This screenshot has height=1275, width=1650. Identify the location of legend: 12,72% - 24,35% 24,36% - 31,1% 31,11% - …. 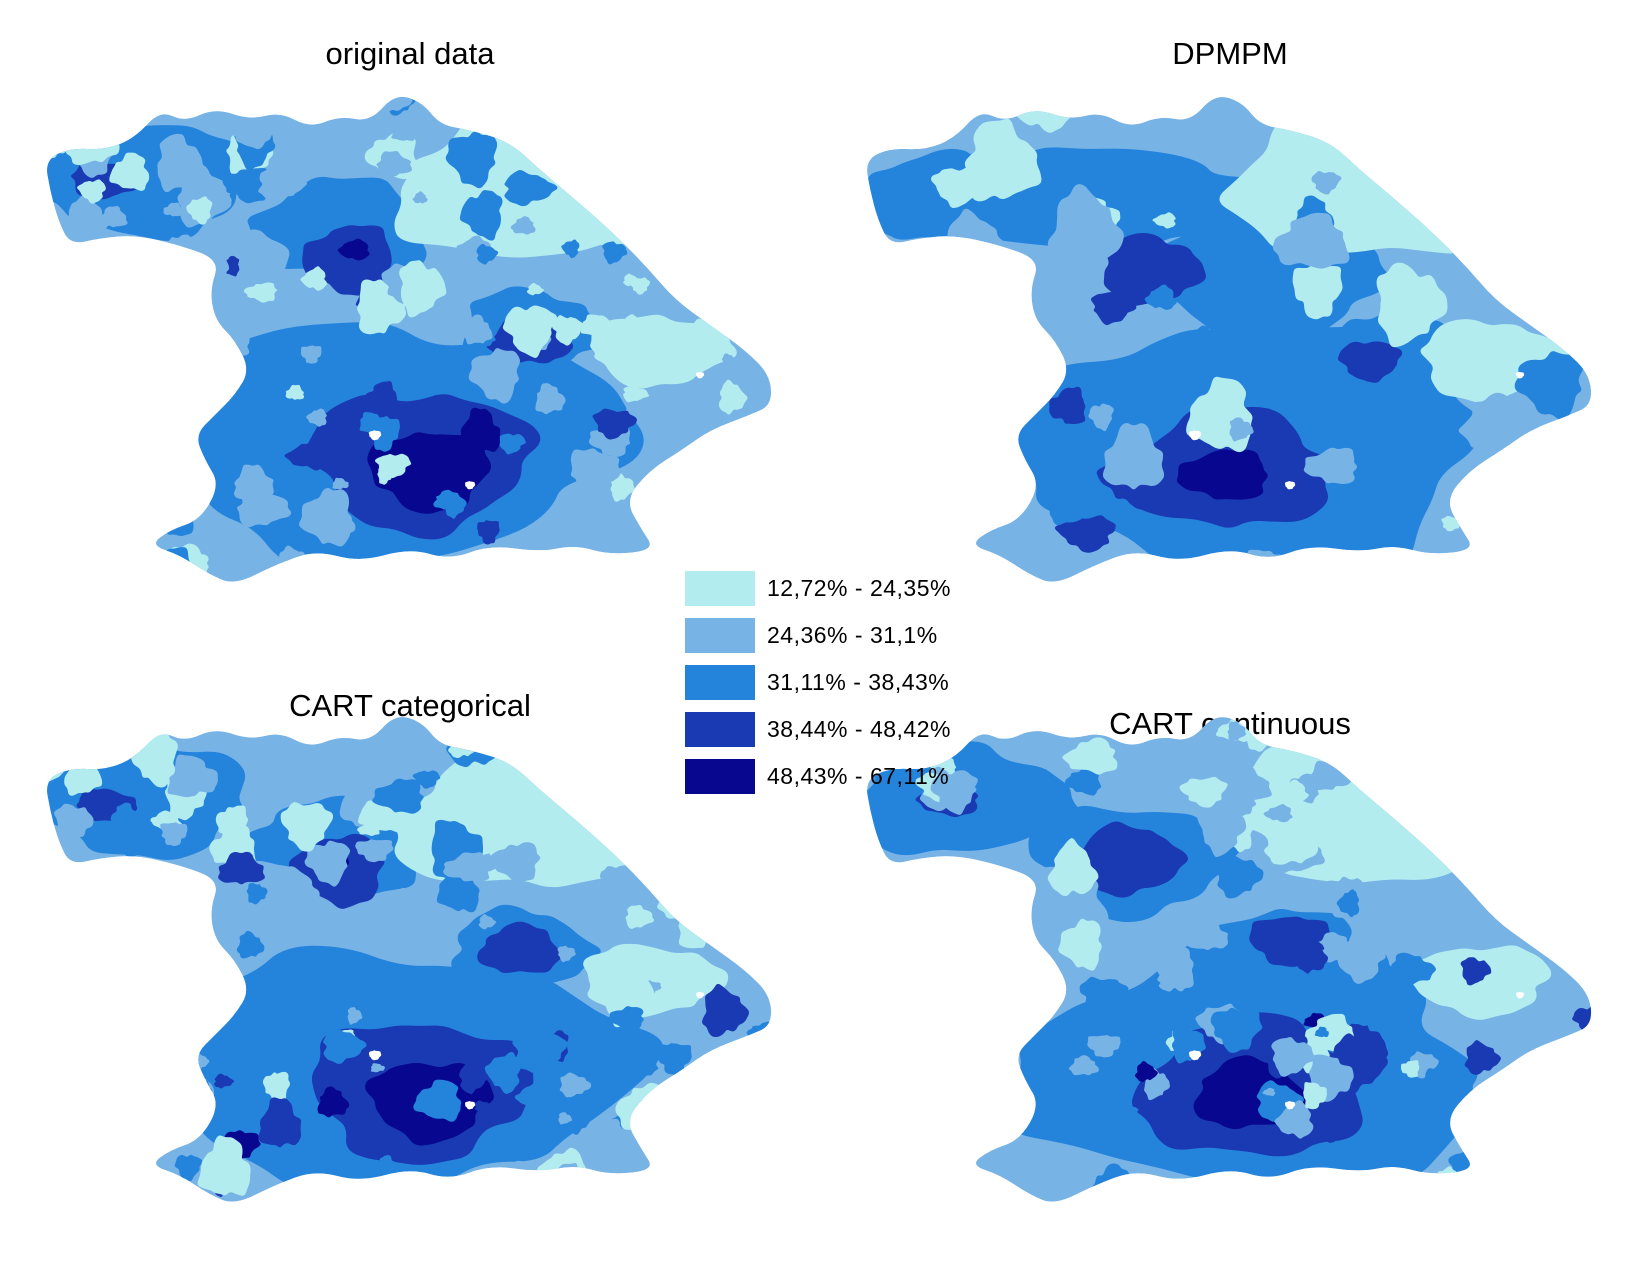
(818, 682).